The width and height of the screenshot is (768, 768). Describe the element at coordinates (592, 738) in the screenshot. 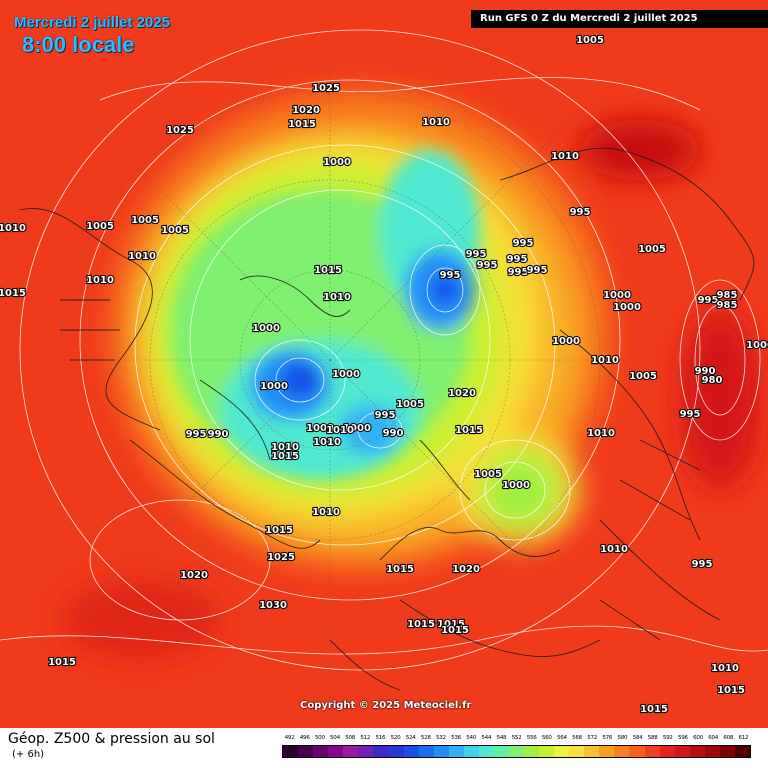

I see `color-scale-label: 572` at that location.